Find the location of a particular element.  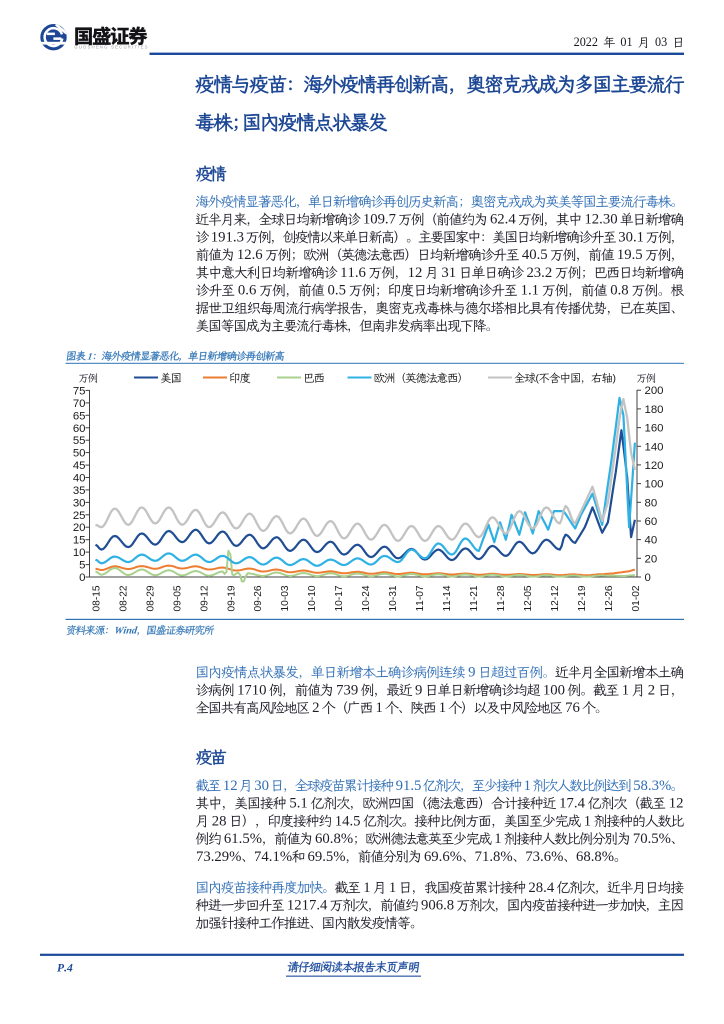

svg-text: 120 is located at coordinates (654, 466).